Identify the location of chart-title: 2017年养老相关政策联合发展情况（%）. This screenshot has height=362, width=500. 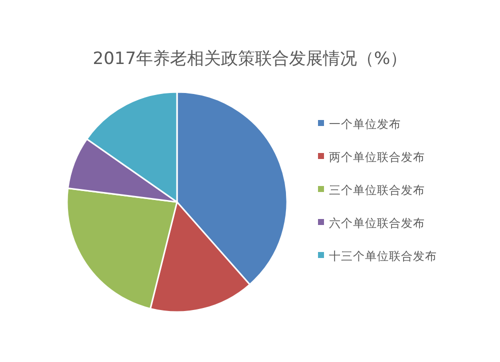
(250, 59).